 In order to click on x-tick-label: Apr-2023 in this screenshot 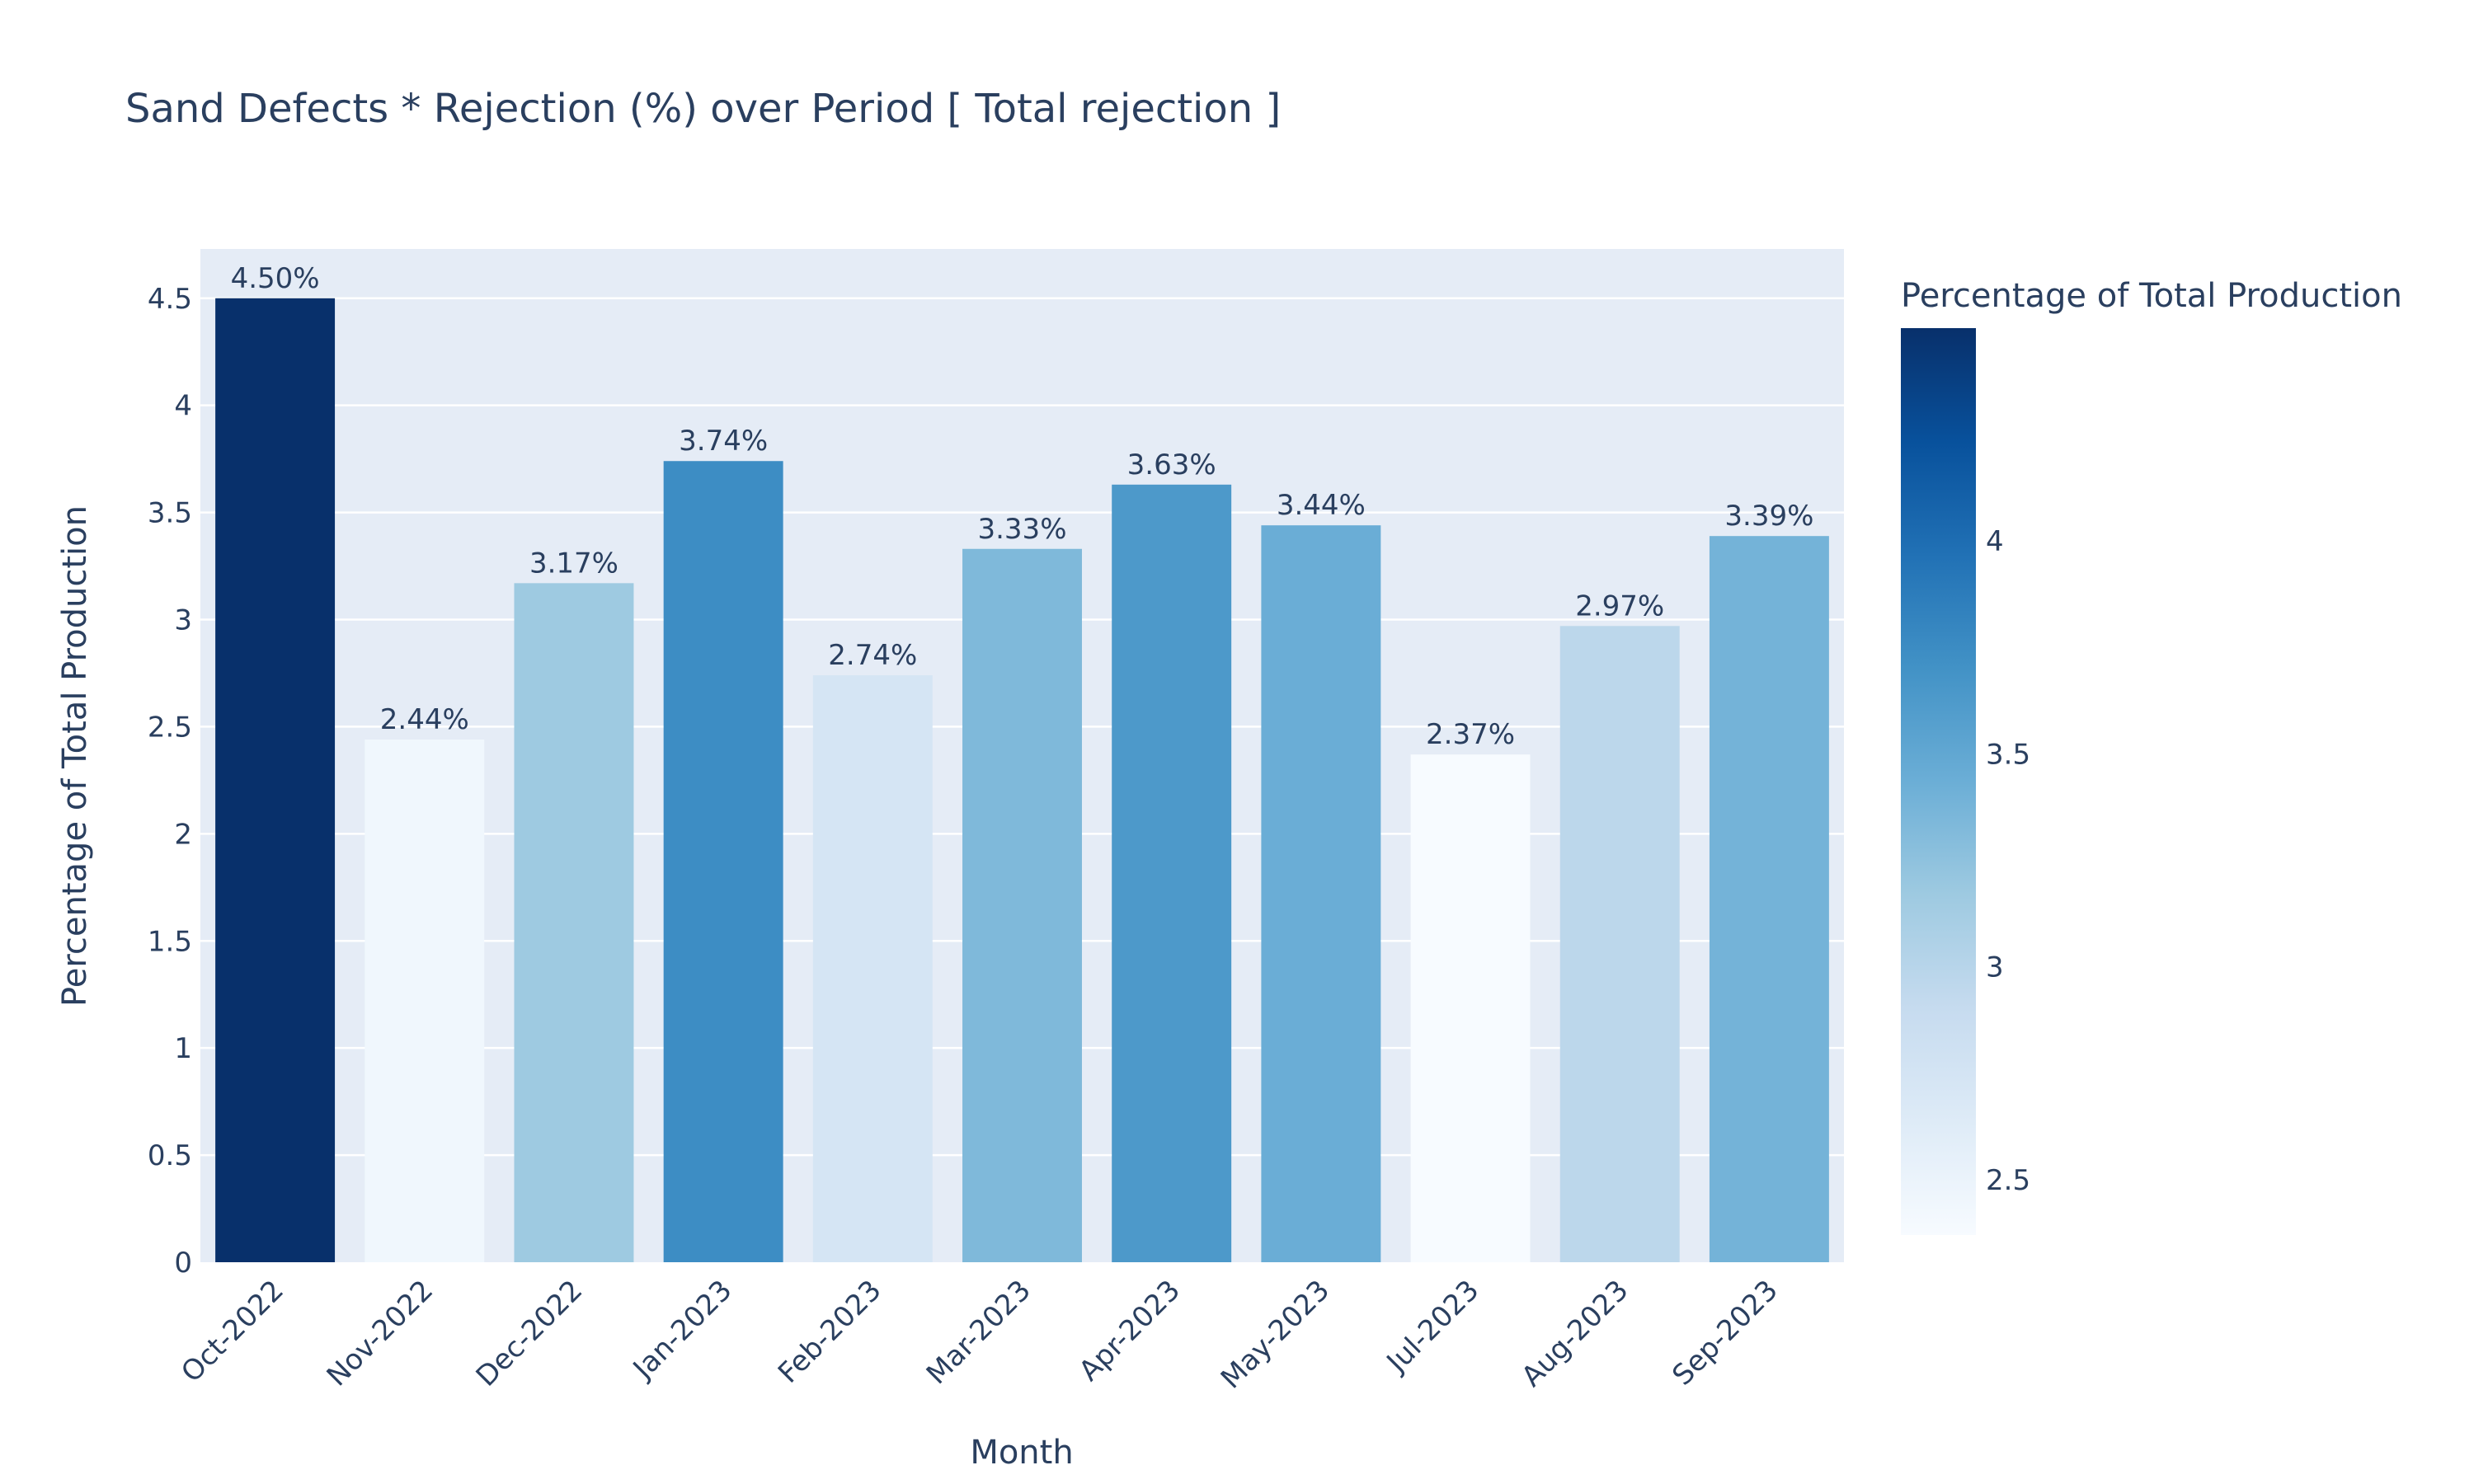, I will do `click(1130, 1331)`.